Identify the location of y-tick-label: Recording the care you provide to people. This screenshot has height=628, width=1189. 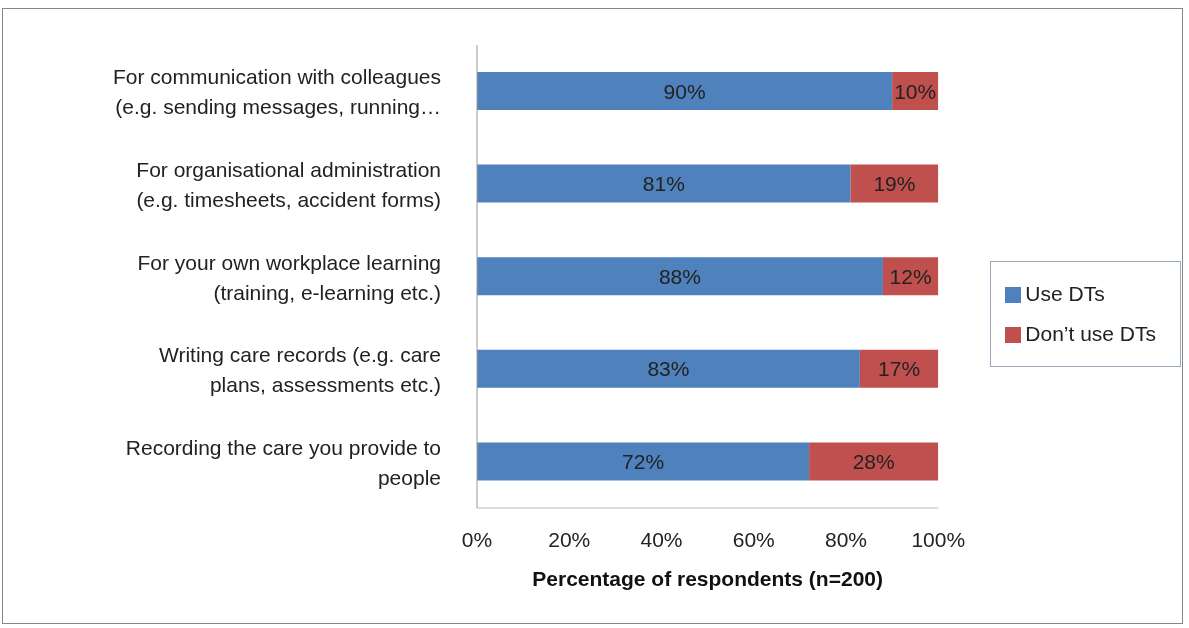
(283, 462).